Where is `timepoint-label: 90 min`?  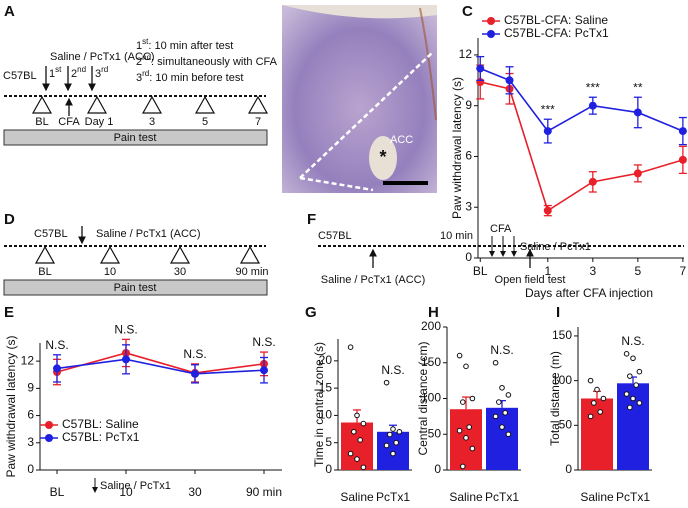 timepoint-label: 90 min is located at coordinates (251, 272).